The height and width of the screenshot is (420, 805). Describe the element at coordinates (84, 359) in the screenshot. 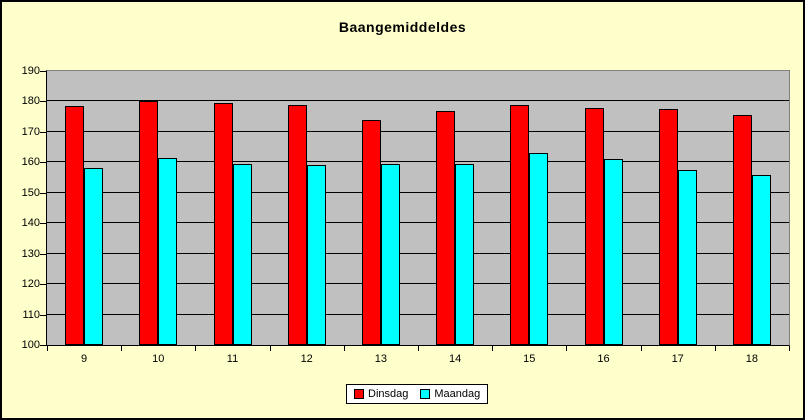

I see `x-axis-label: 9` at that location.